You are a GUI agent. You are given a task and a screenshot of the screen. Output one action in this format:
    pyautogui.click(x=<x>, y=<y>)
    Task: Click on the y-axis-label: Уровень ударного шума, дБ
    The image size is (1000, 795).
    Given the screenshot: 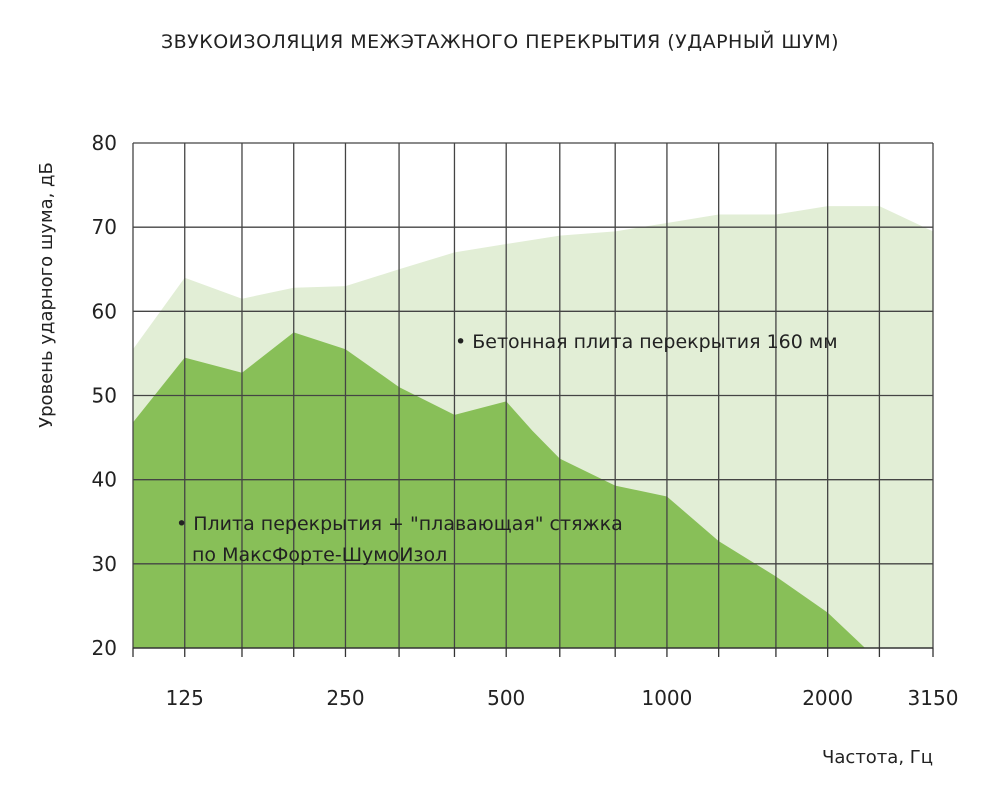 What is the action you would take?
    pyautogui.click(x=46, y=295)
    